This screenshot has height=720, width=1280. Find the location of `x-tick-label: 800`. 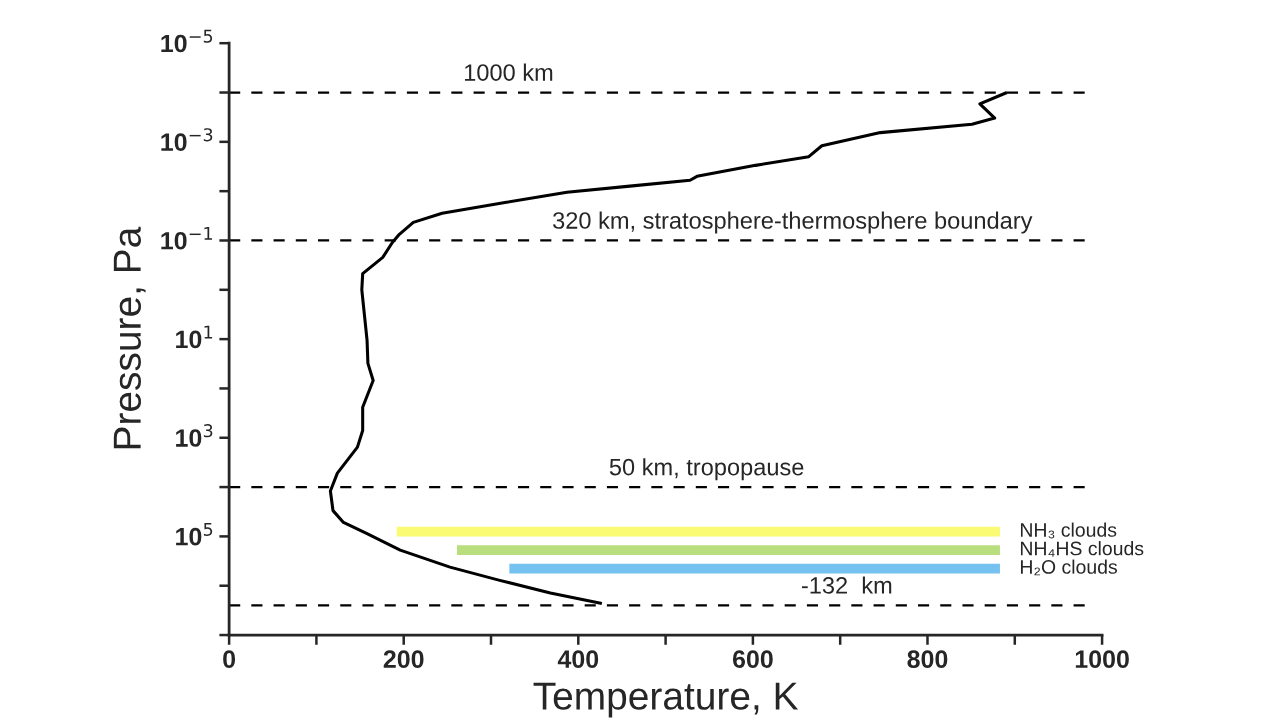

x-tick-label: 800 is located at coordinates (927, 659).